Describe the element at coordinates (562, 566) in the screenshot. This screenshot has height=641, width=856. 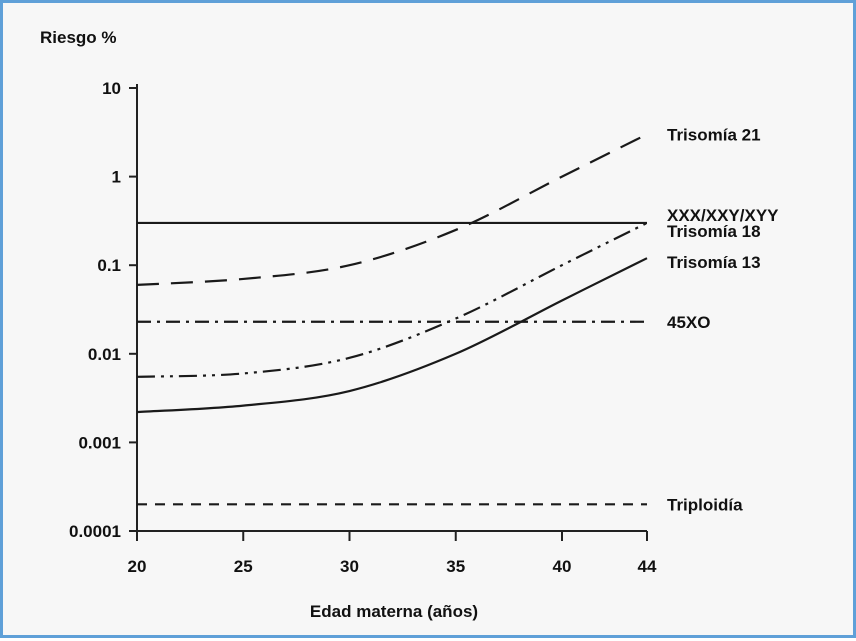
I see `x-tick-label: 40` at that location.